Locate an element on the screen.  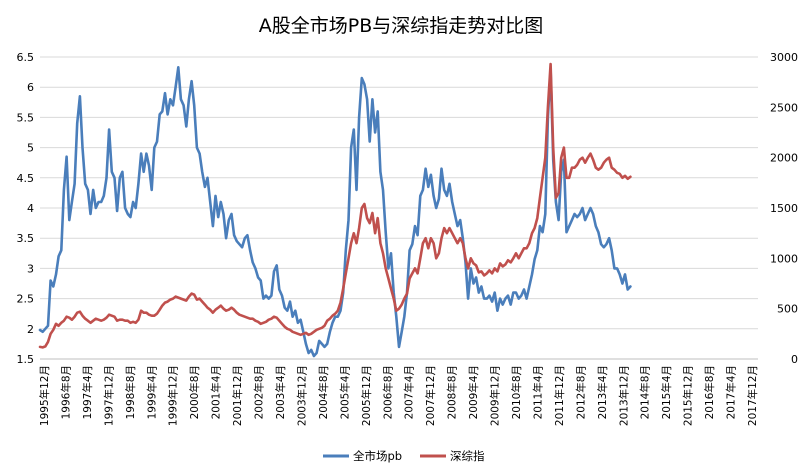
x-tick-label: 2008年8月 is located at coordinates (452, 392).